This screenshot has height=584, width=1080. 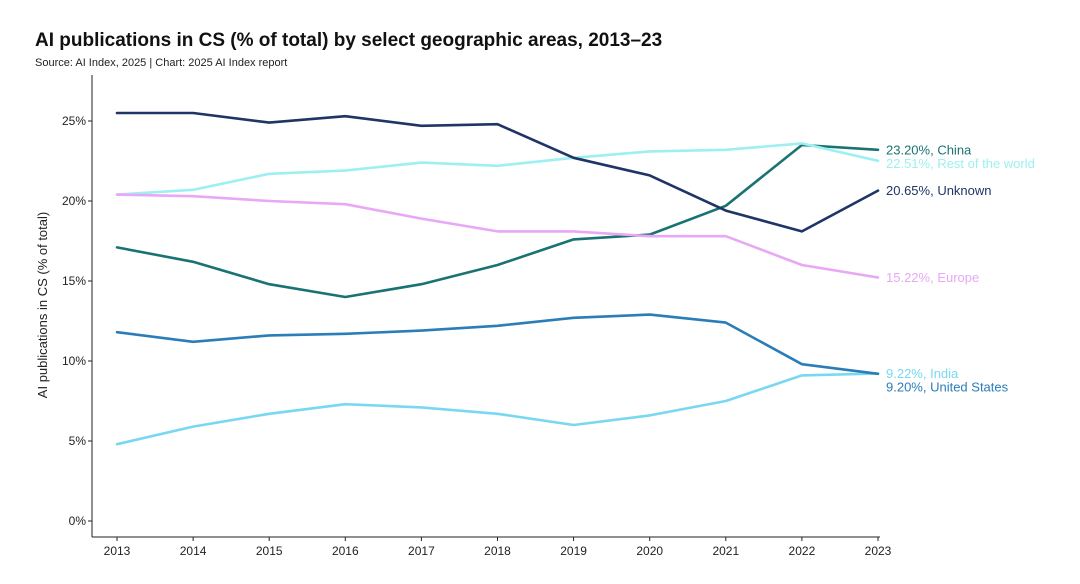 What do you see at coordinates (74, 201) in the screenshot?
I see `y-tick-label: 20%` at bounding box center [74, 201].